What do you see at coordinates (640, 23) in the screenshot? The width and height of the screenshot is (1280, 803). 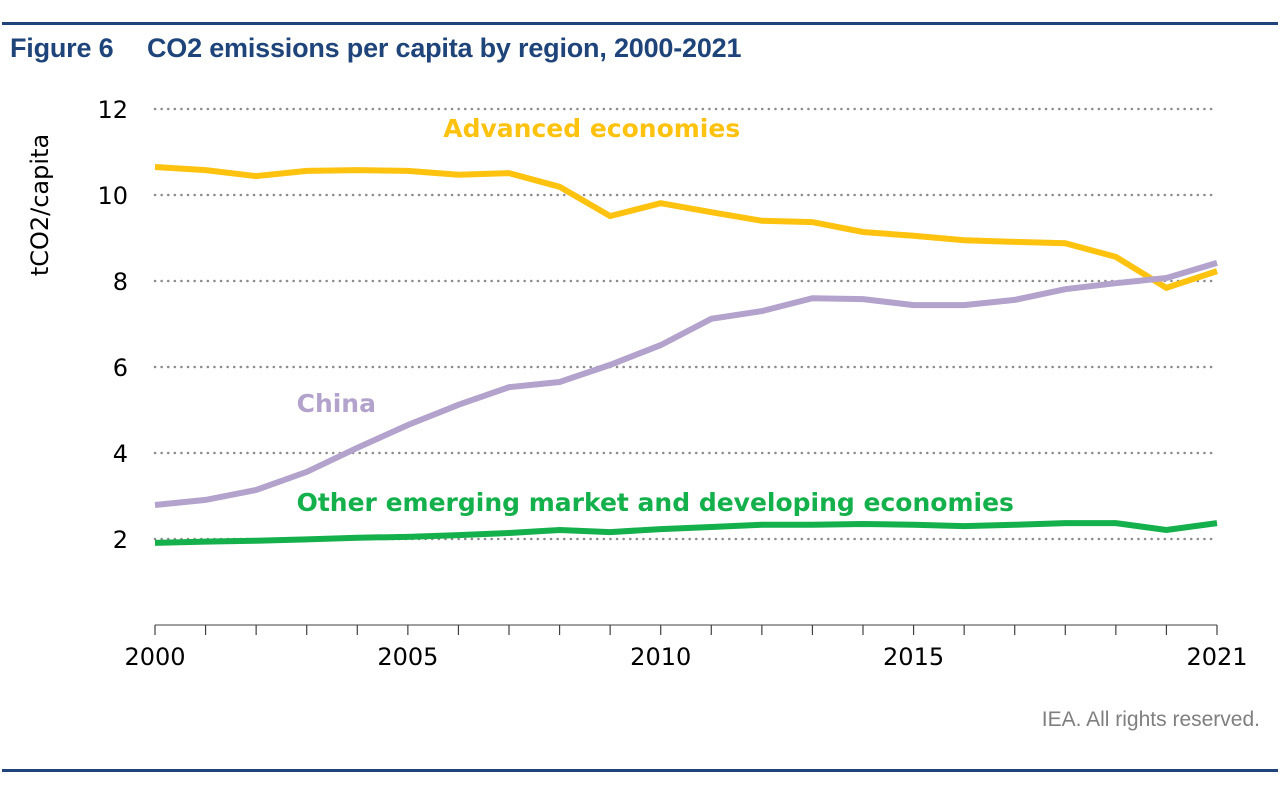 I see `top-rule` at bounding box center [640, 23].